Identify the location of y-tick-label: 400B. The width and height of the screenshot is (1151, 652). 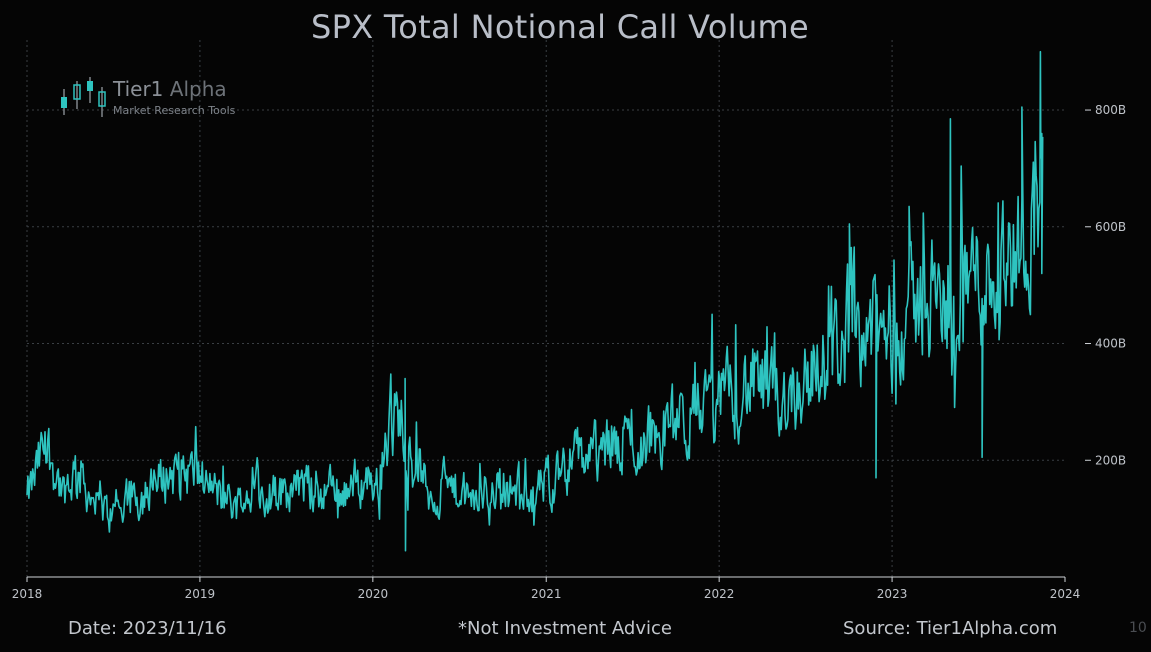
(1110, 344).